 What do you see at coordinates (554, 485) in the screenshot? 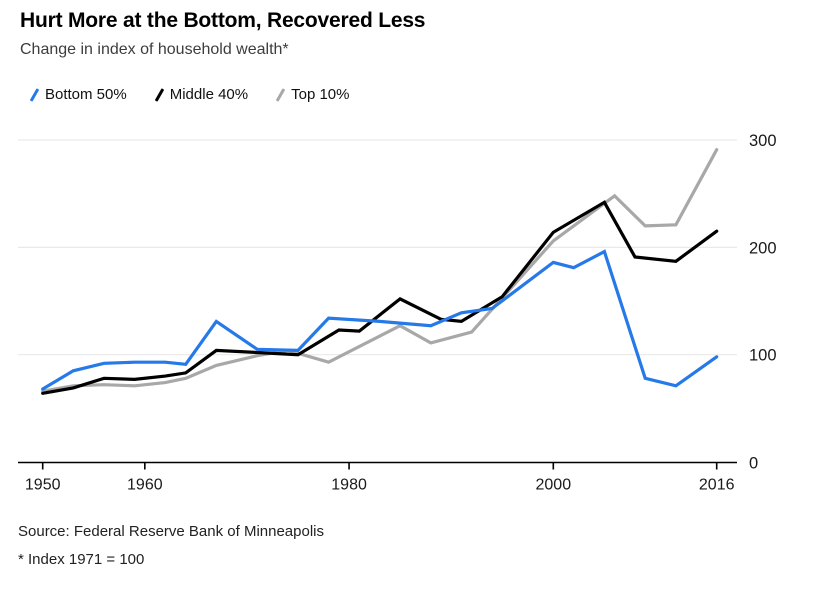
I see `x-axis-label-2000: 2000` at bounding box center [554, 485].